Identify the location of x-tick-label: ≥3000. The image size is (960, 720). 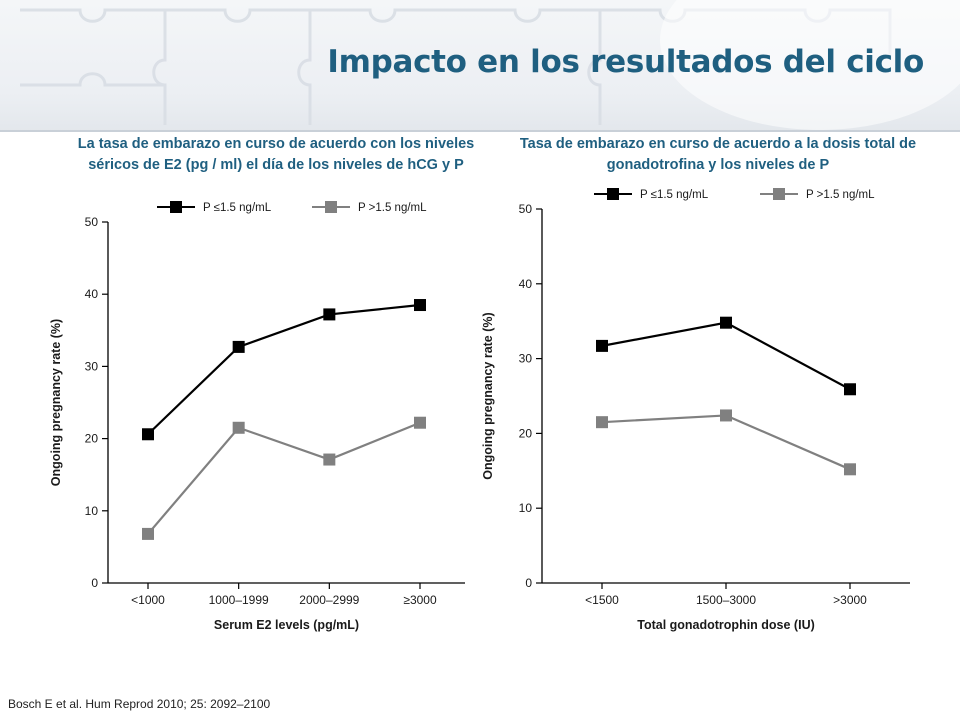
(420, 600).